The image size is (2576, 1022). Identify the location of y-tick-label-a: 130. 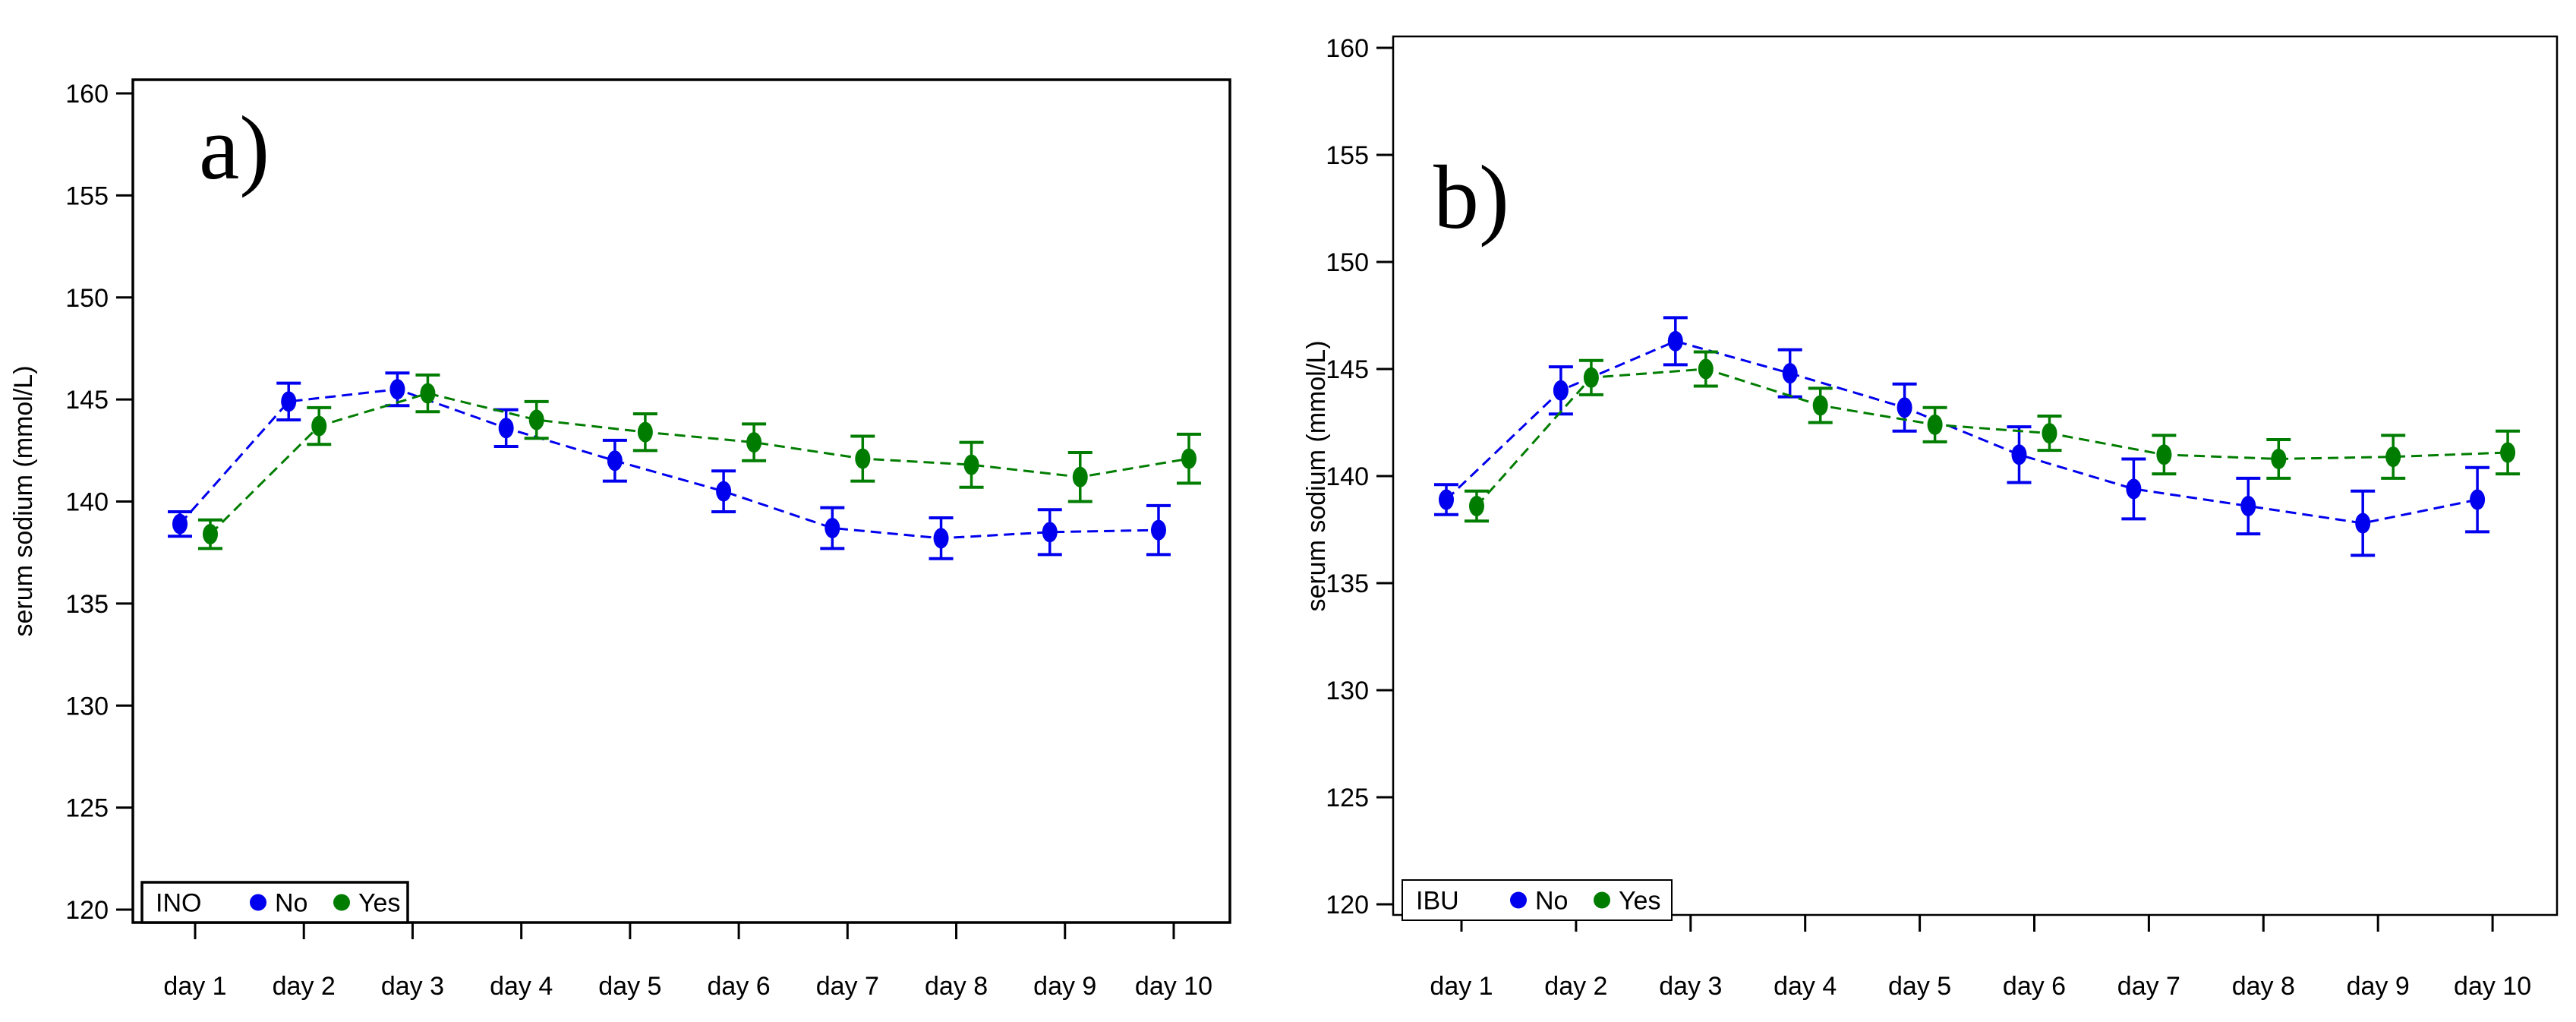
(87, 706).